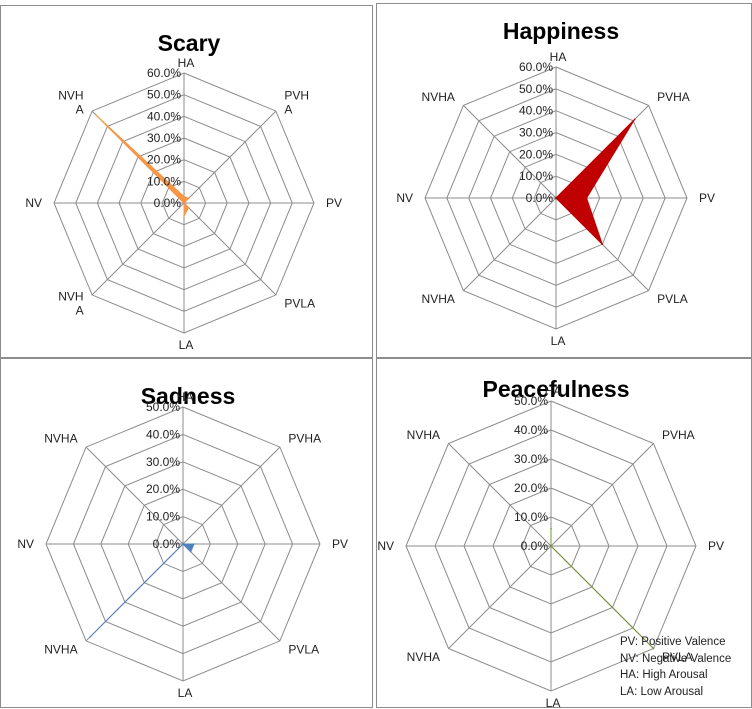 This screenshot has width=752, height=709. I want to click on series-area-happiness, so click(595, 181).